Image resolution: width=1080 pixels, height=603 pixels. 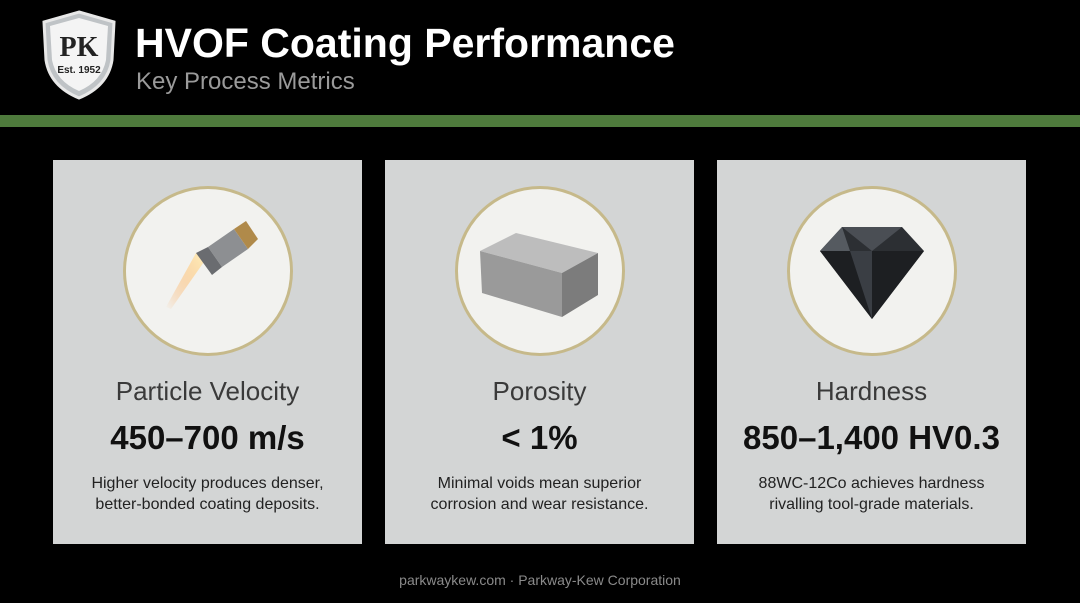 What do you see at coordinates (207, 391) in the screenshot?
I see `card-label: Particle Velocity` at bounding box center [207, 391].